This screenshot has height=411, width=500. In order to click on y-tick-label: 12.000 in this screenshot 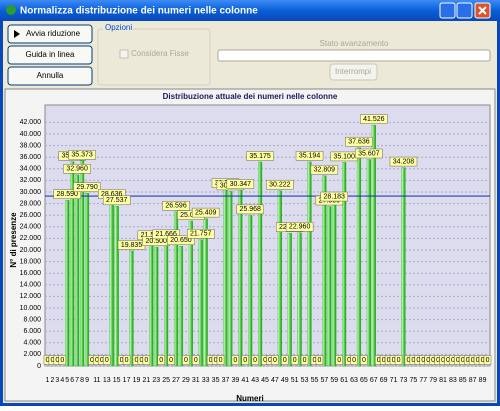, I will do `click(31, 296)`.